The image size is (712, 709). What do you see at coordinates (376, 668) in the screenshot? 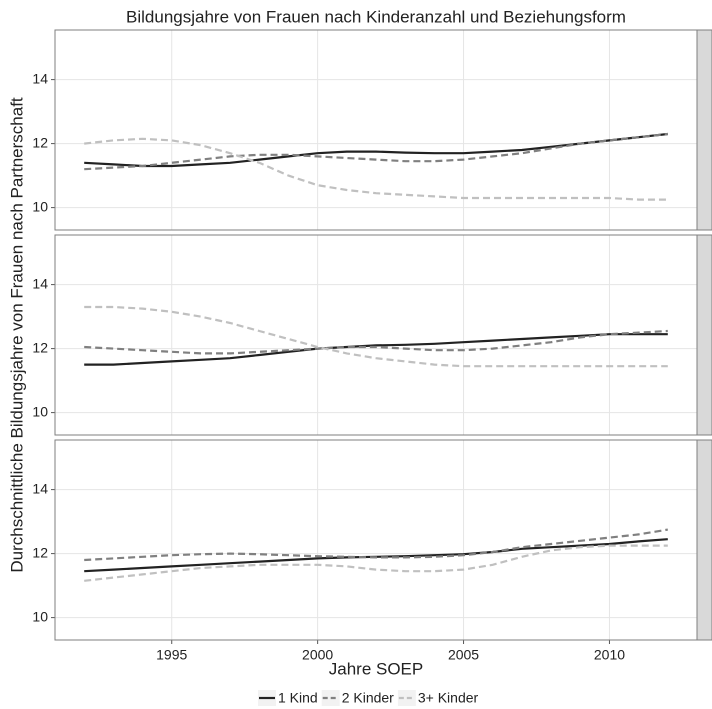
I see `x-axis-title: Jahre SOEP` at bounding box center [376, 668].